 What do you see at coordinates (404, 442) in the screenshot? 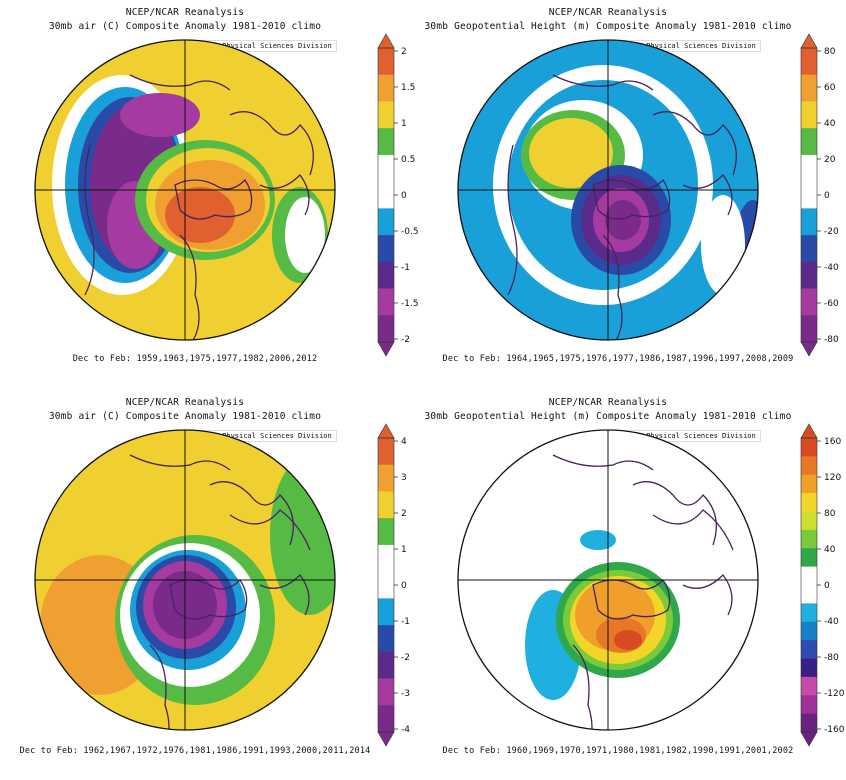
I see `colorbar-tick-label: 4` at bounding box center [404, 442].